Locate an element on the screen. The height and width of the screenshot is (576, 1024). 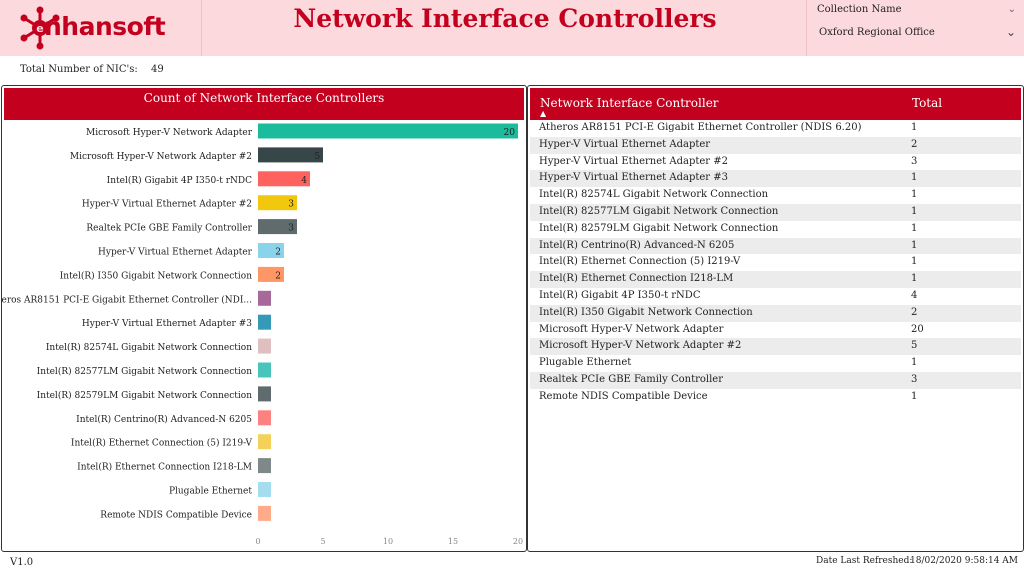
table-row: Intel(R) Gigabit 4P I350-t rNDC 4 is located at coordinates (775, 296).